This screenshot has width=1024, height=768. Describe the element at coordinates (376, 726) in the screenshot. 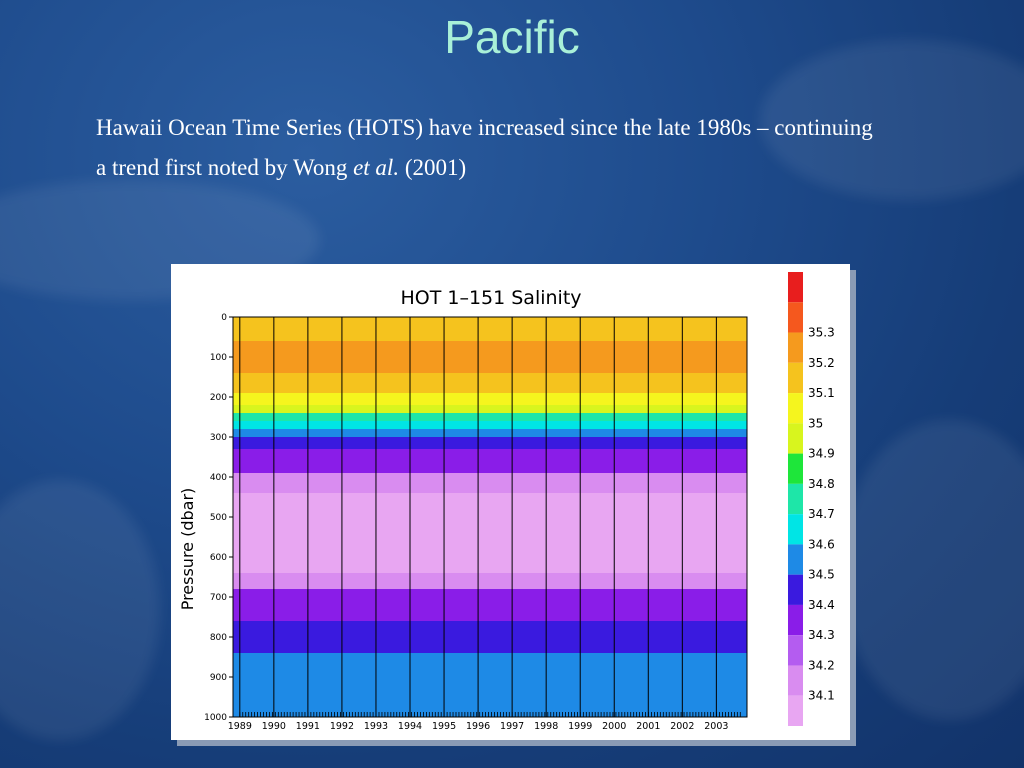

I see `x-tick-label-1993: 1993` at that location.